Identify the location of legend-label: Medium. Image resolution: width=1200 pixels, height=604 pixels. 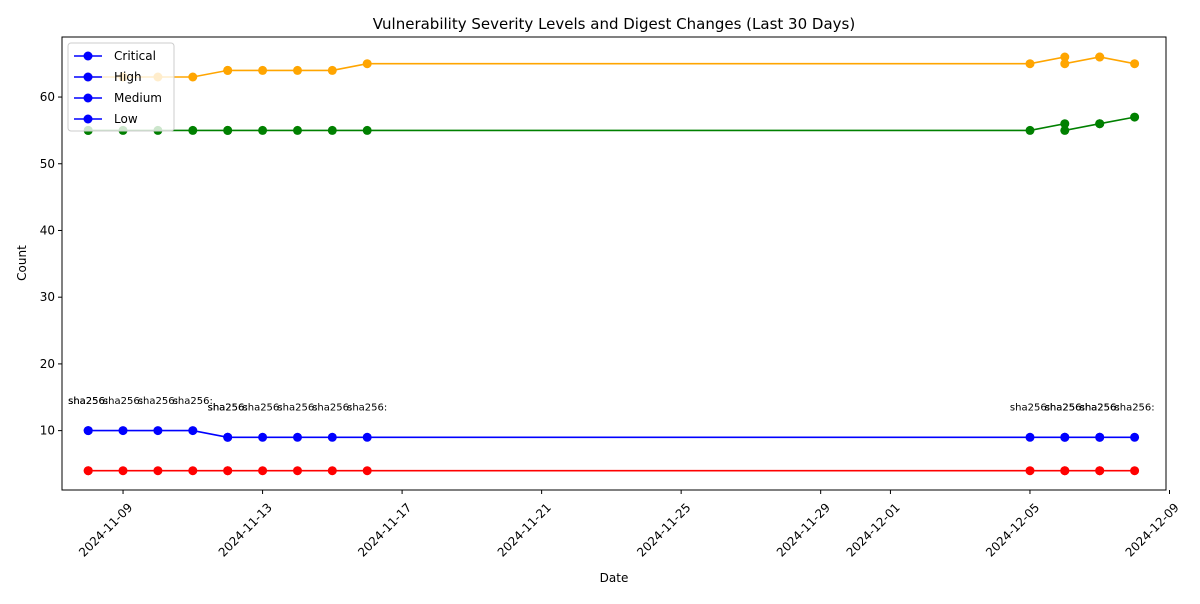
(138, 98).